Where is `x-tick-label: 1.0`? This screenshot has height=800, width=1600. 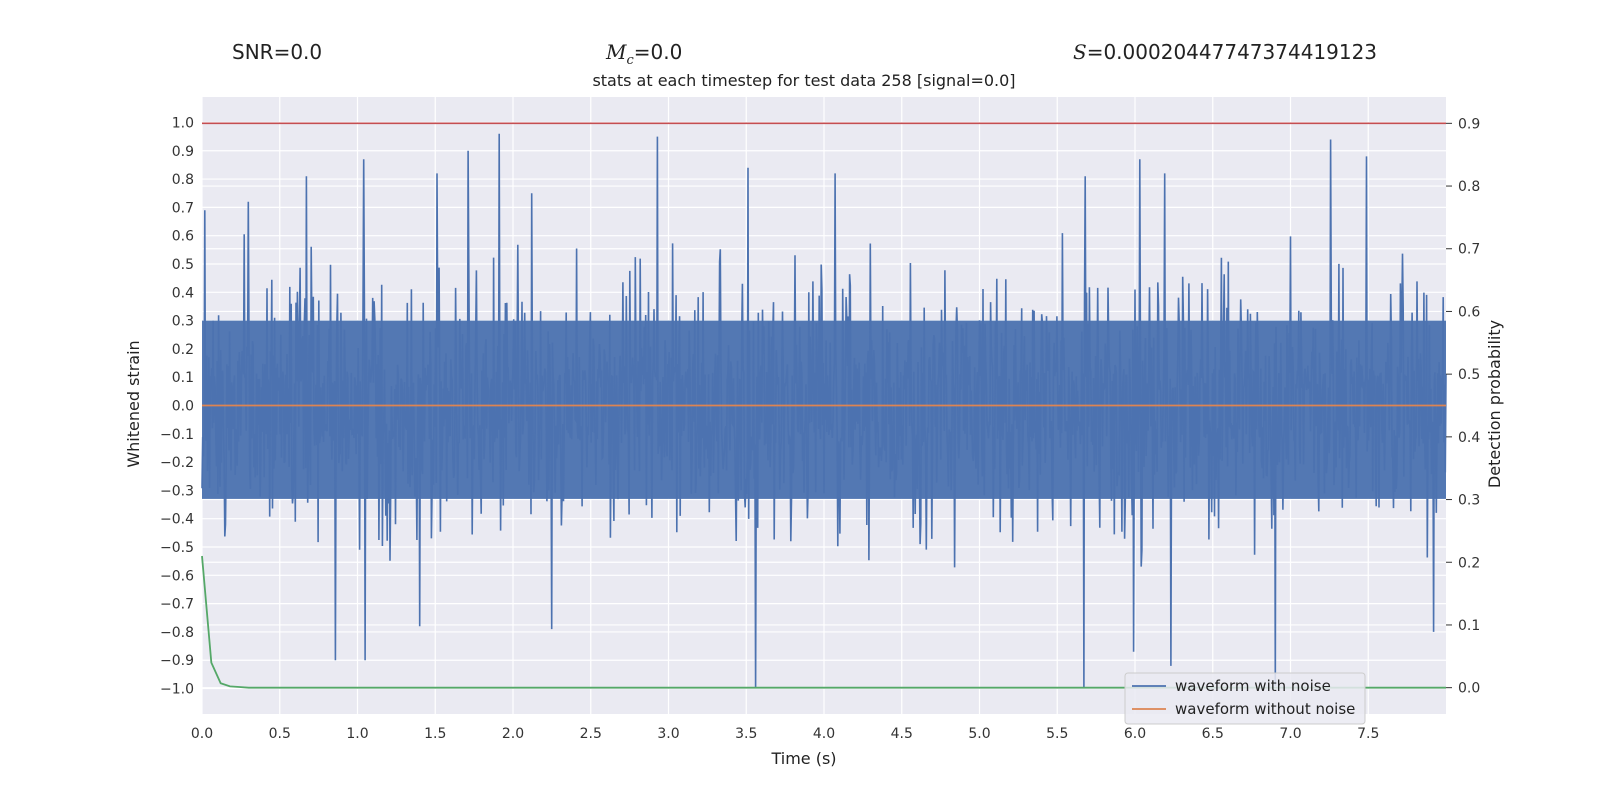
x-tick-label: 1.0 is located at coordinates (357, 734).